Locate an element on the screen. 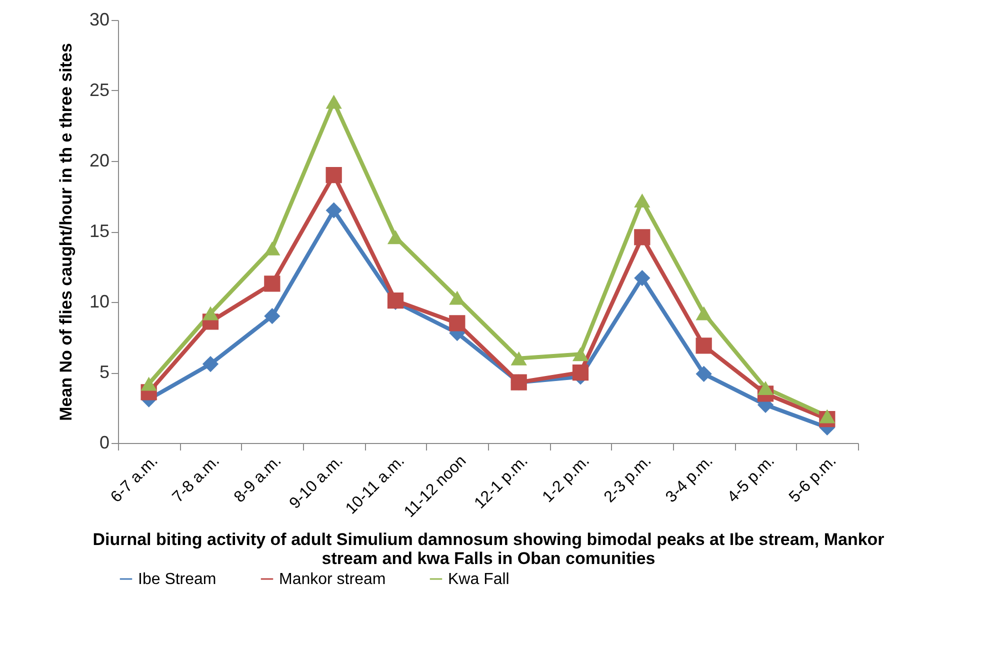  legend-label: Mankor stream is located at coordinates (332, 579).